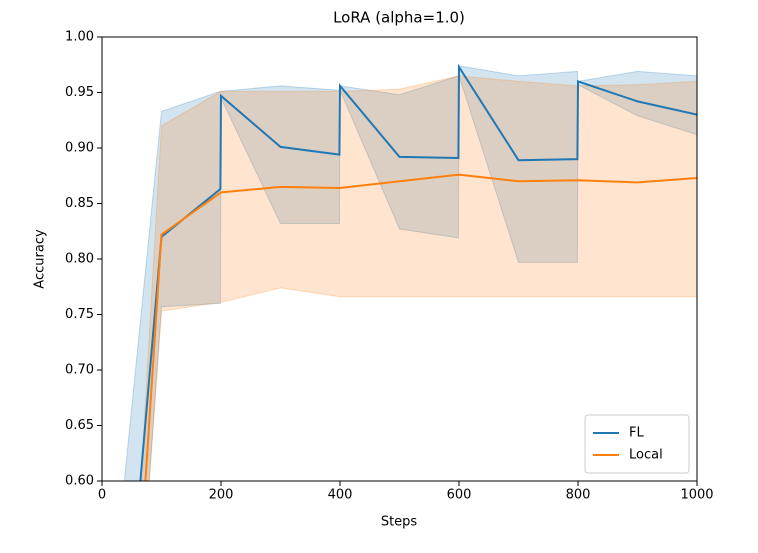 The height and width of the screenshot is (553, 758). I want to click on legend-label: Local, so click(646, 455).